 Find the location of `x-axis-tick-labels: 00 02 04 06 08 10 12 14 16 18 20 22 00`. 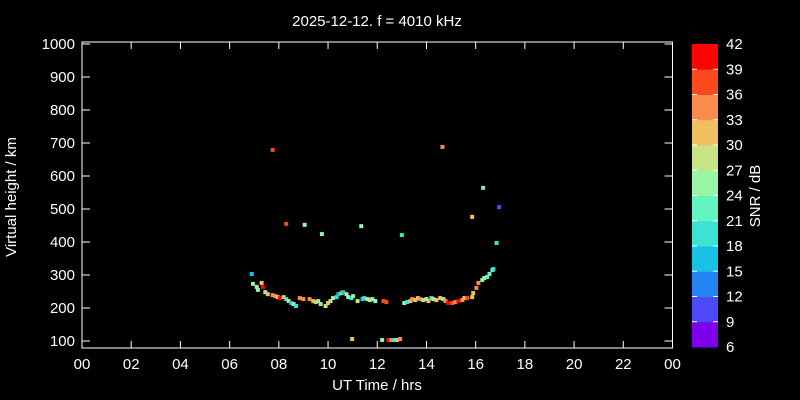

x-axis-tick-labels: 00 02 04 06 08 10 12 14 16 18 20 22 00 is located at coordinates (377, 364).